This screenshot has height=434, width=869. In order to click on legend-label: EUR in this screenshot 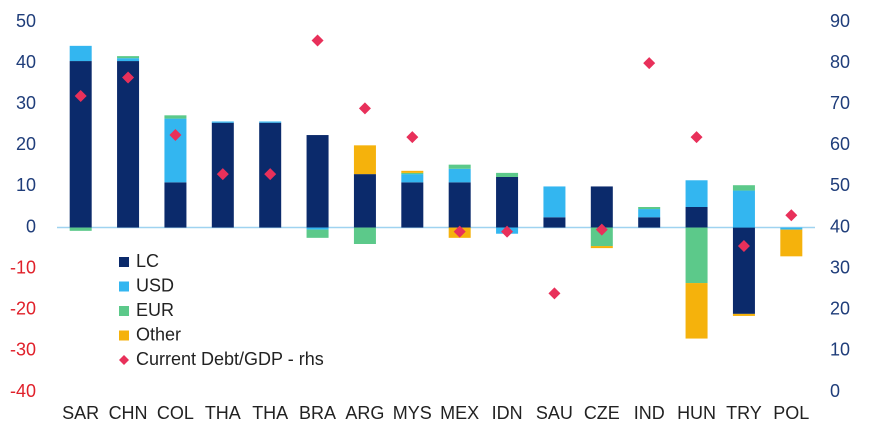, I will do `click(155, 310)`.